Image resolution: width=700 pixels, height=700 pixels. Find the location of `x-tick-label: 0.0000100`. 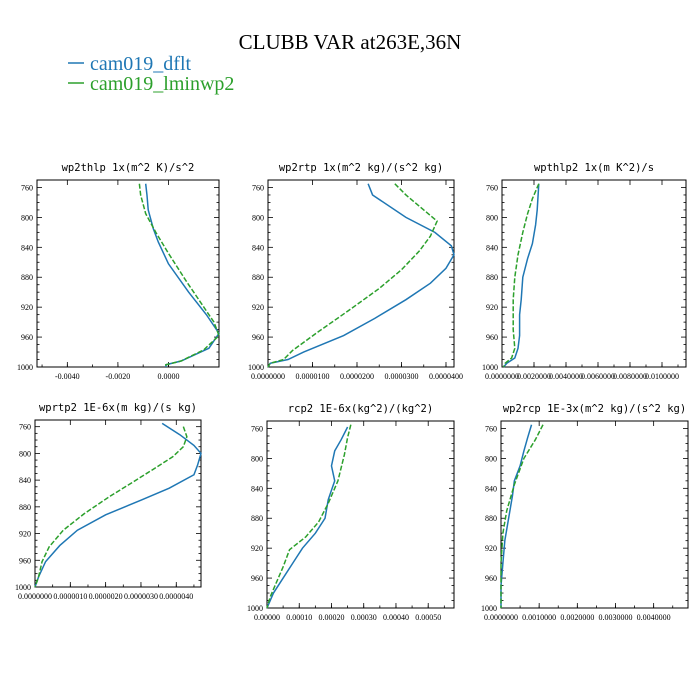

x-tick-label: 0.0000100 is located at coordinates (312, 376).